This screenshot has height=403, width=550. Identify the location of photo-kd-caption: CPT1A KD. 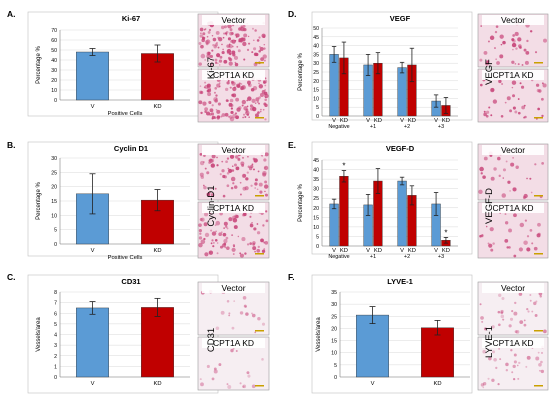
(512, 208).